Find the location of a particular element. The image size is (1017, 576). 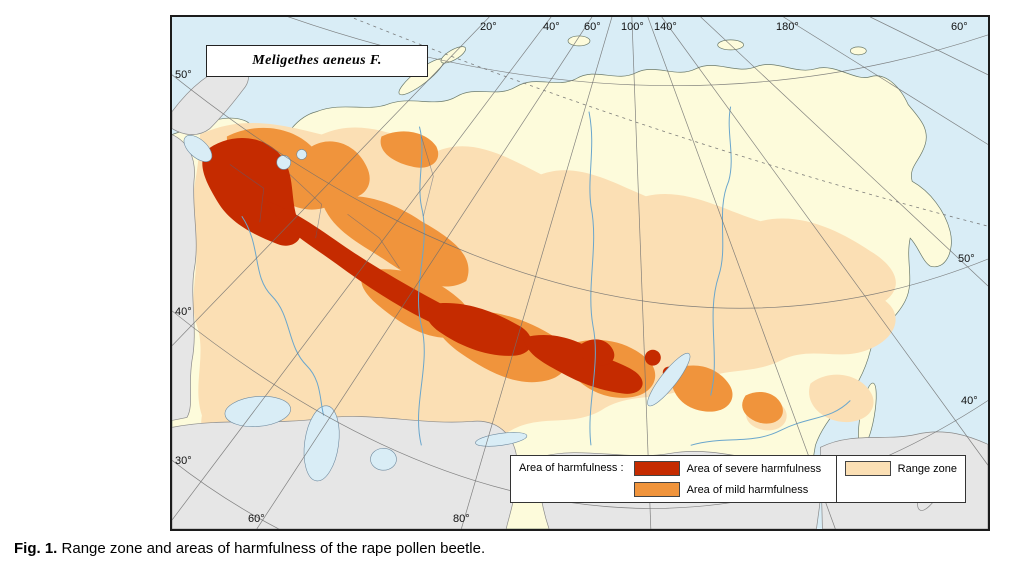

baltic-belarus-strip is located at coordinates (184, 277).